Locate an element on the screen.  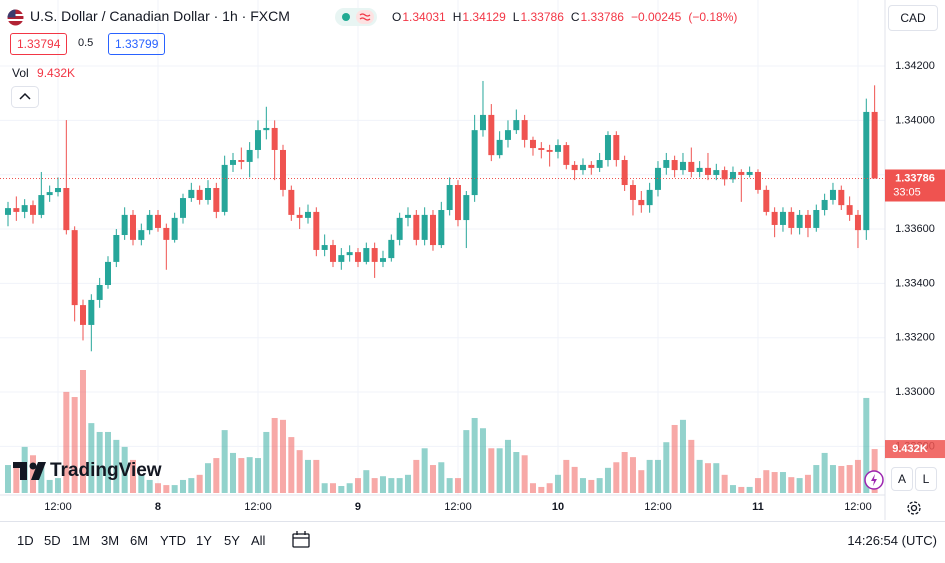
volume-tag-label: 9.432K is located at coordinates (910, 449).